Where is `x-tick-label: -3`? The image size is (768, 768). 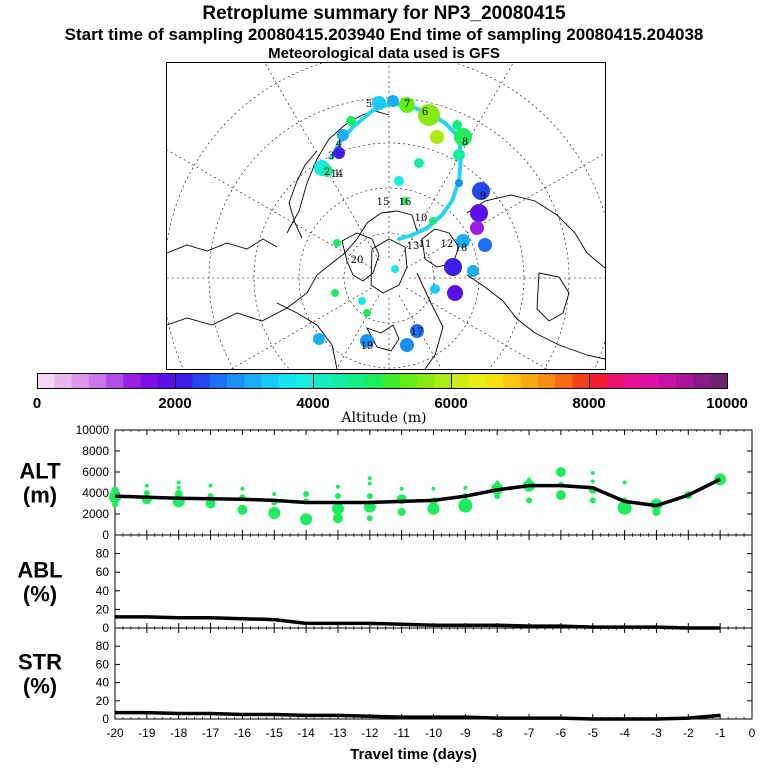
x-tick-label: -3 is located at coordinates (656, 733).